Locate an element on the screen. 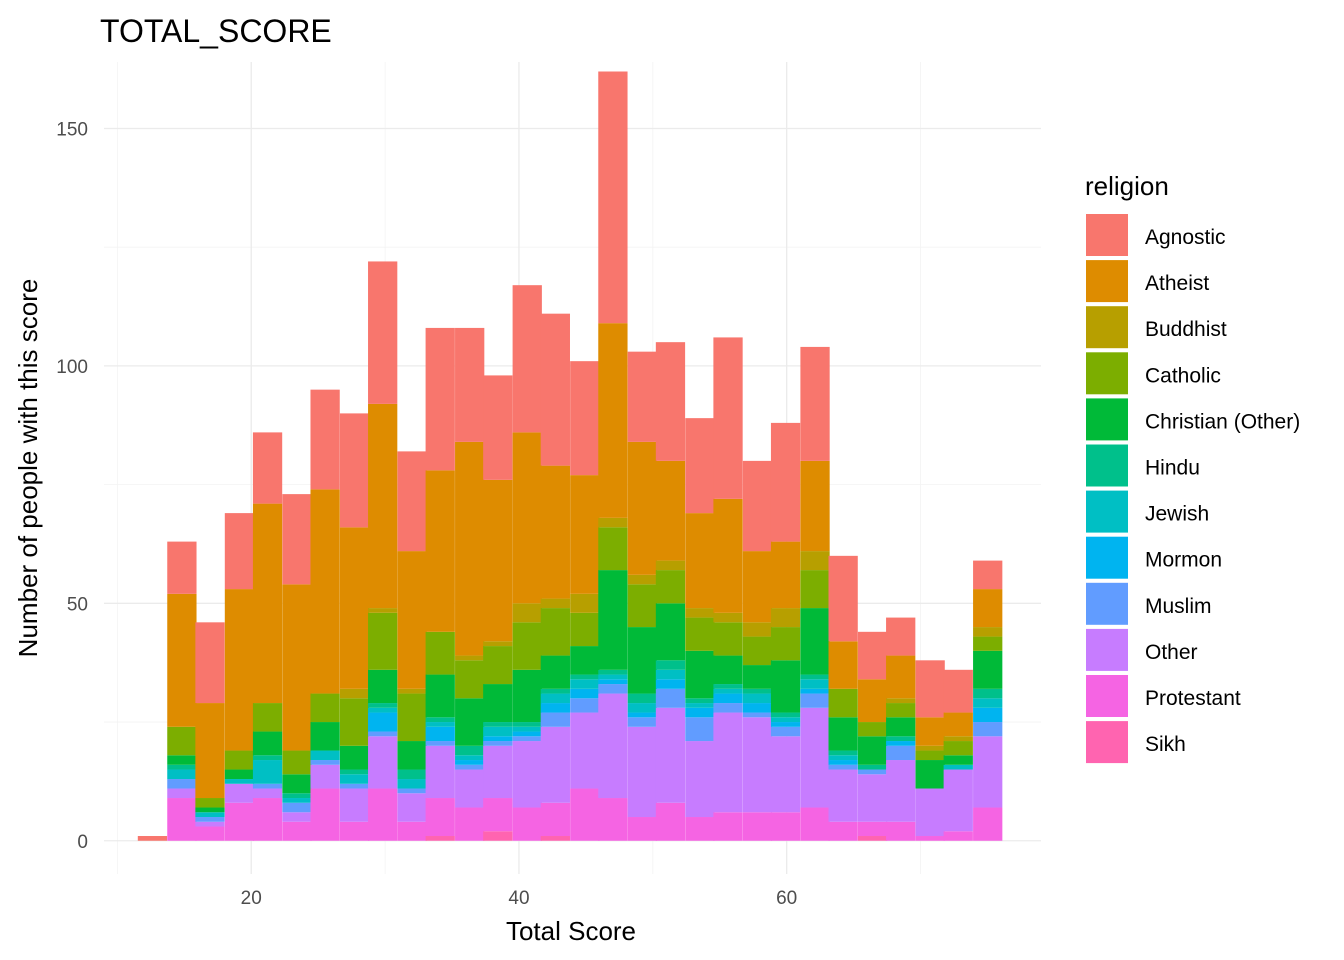 Image resolution: width=1344 pixels, height=960 pixels. legend-label: Muslim is located at coordinates (1178, 606).